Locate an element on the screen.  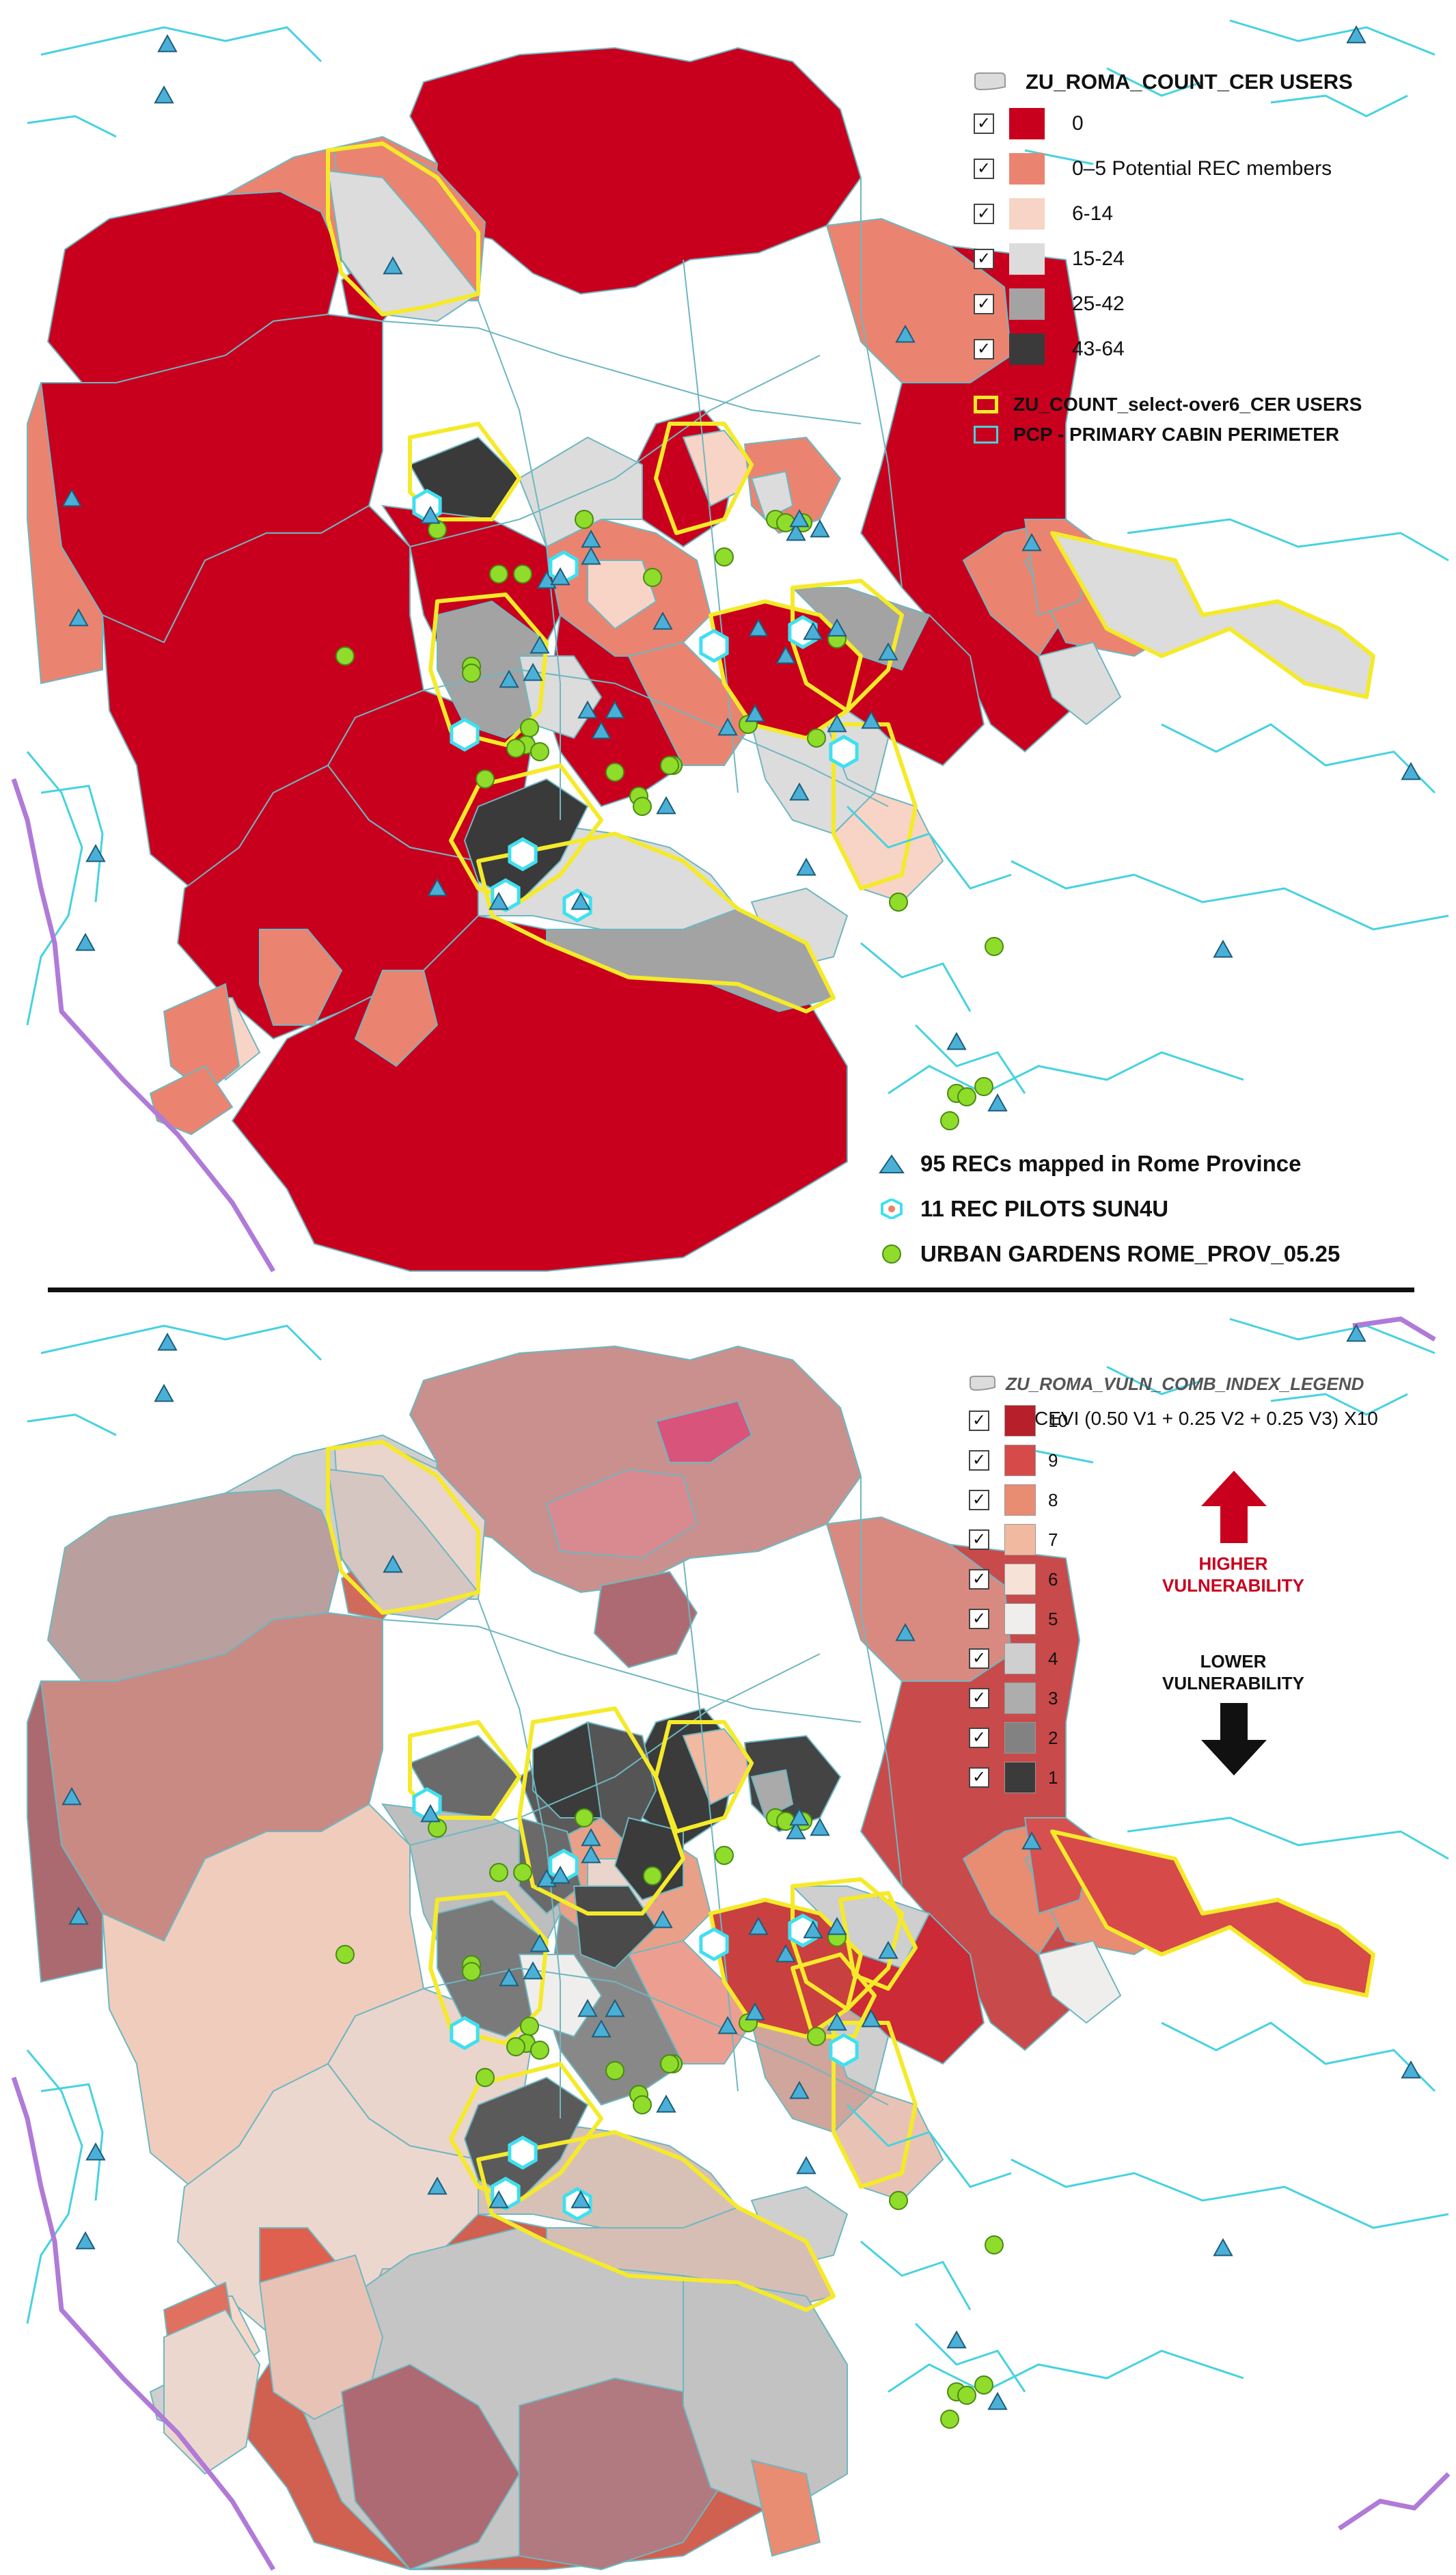
top-legend-row: ✓ 43-64 is located at coordinates (1168, 349).